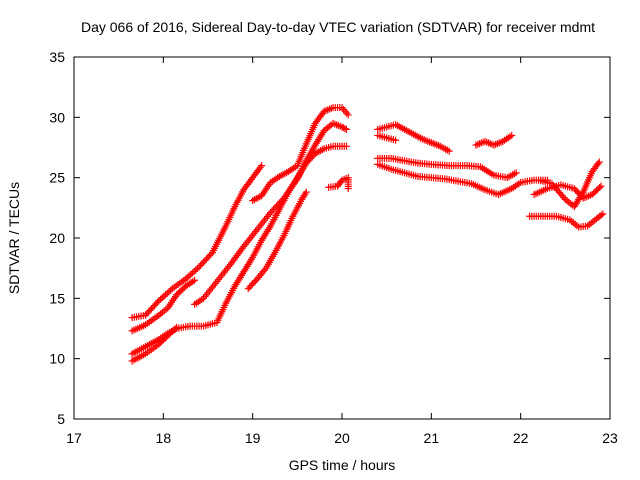 Image resolution: width=640 pixels, height=480 pixels. What do you see at coordinates (61, 419) in the screenshot?
I see `y-tick-label: 5` at bounding box center [61, 419].